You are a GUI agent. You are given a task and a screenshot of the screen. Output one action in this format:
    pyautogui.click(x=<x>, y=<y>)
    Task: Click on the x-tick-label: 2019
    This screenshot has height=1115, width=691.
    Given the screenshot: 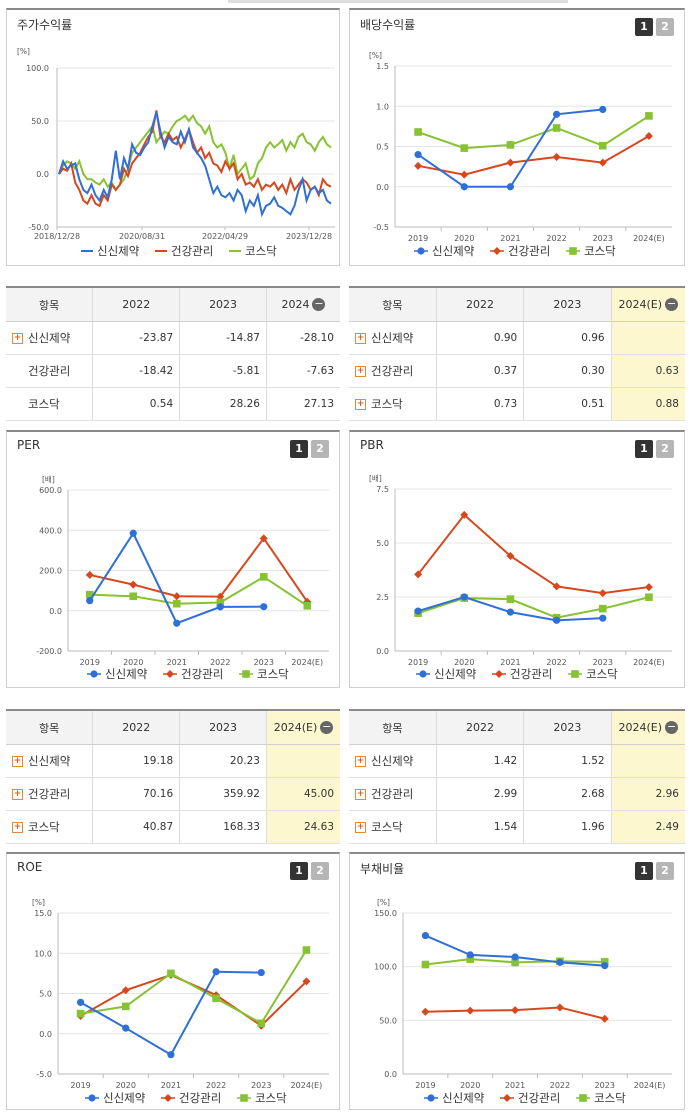 What is the action you would take?
    pyautogui.click(x=90, y=662)
    